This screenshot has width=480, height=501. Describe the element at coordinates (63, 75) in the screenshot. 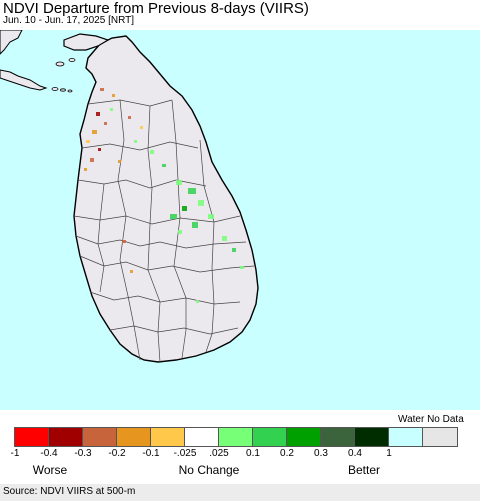

I see `adams-bridge-islands` at that location.